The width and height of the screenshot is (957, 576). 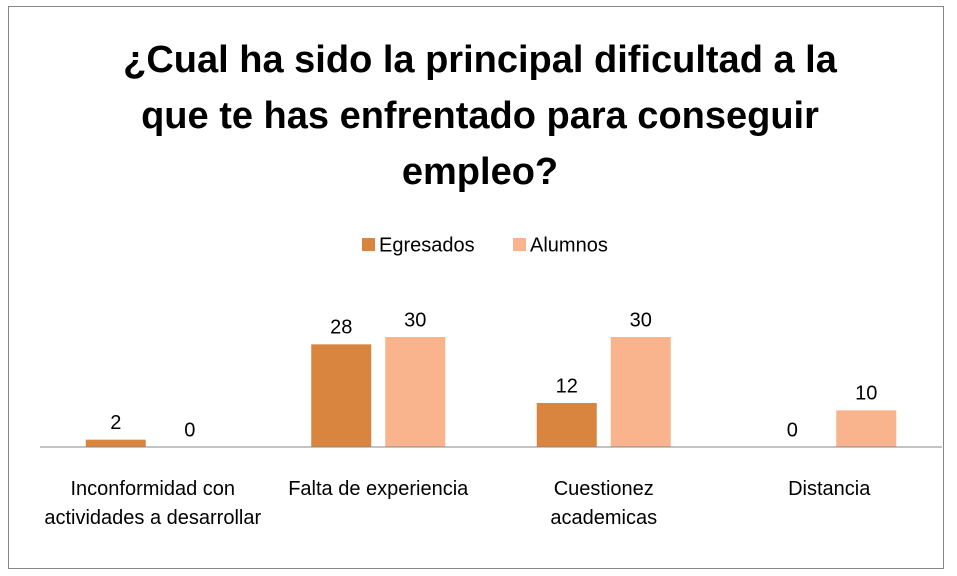 I want to click on data-label: 10, so click(x=866, y=394).